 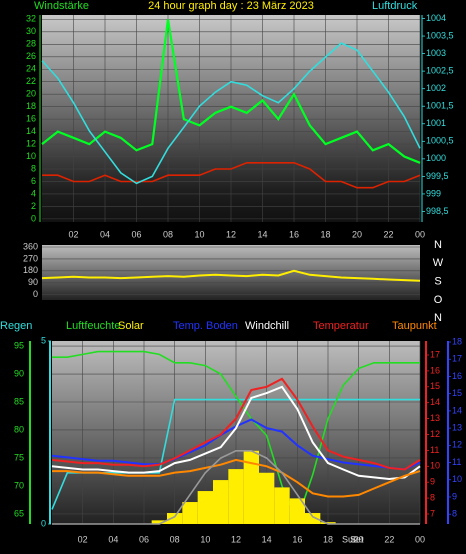 I want to click on y-tick-label: 75, so click(x=19, y=457).